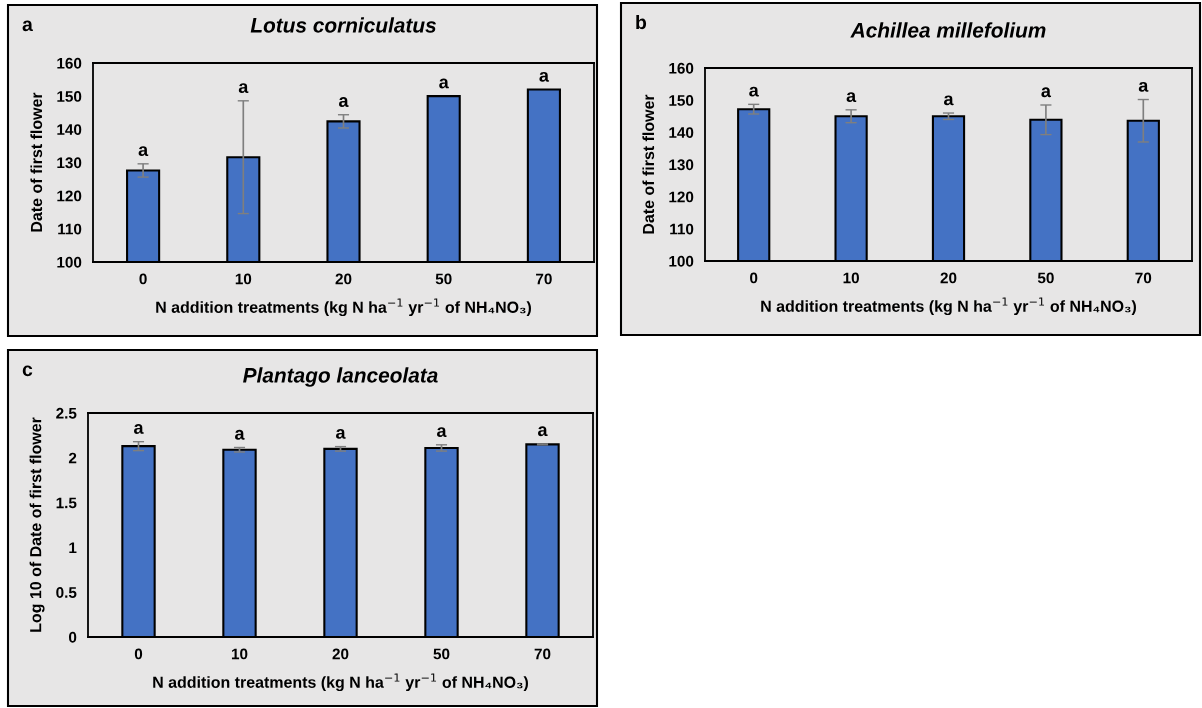 This screenshot has height=708, width=1202. Describe the element at coordinates (340, 377) in the screenshot. I see `chart-title: Plantago lanceolata` at that location.